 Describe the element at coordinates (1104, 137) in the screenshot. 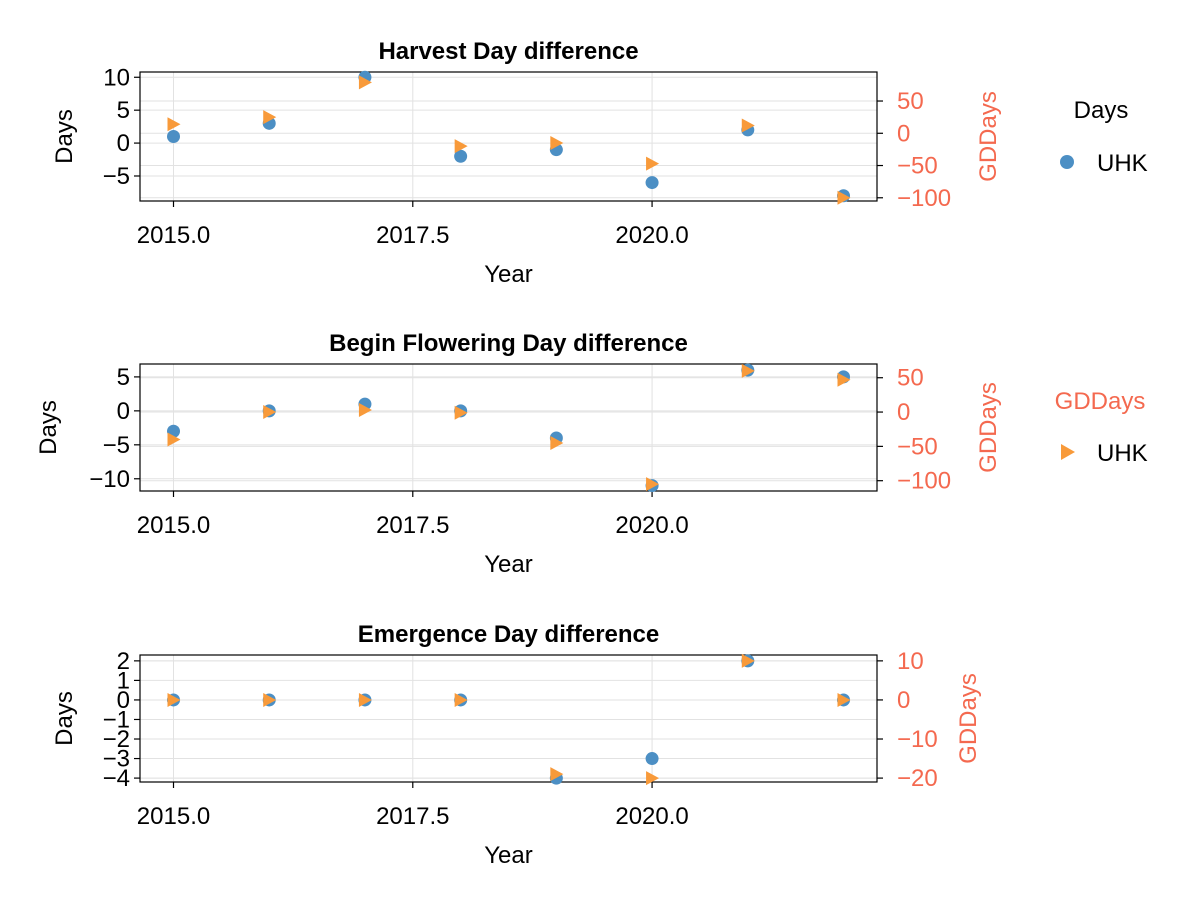

I see `legend-days: Days UHK` at that location.